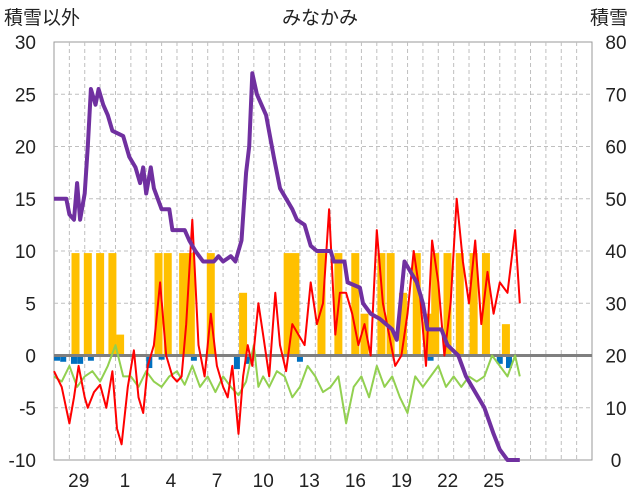 The height and width of the screenshot is (501, 636). What do you see at coordinates (609, 18) in the screenshot?
I see `right-axis-title: 積雪` at bounding box center [609, 18].